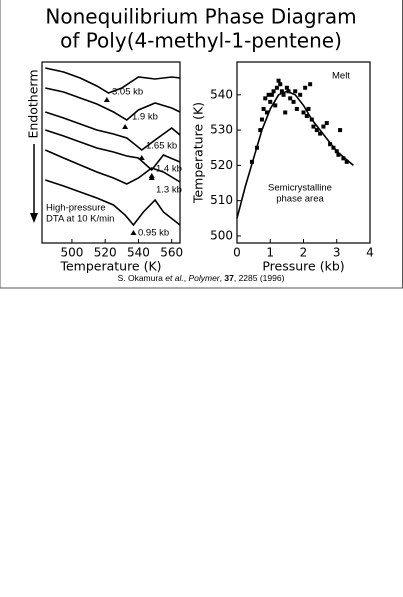 This screenshot has height=597, width=403. I want to click on title-line: Nonequilibrium Phase Diagram, so click(200, 17).